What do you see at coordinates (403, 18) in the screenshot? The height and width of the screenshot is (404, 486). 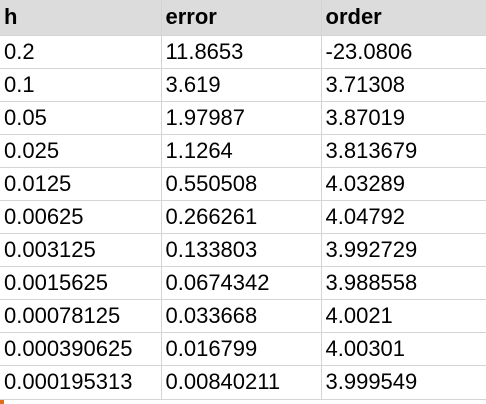 I see `header-cell-order: order` at bounding box center [403, 18].